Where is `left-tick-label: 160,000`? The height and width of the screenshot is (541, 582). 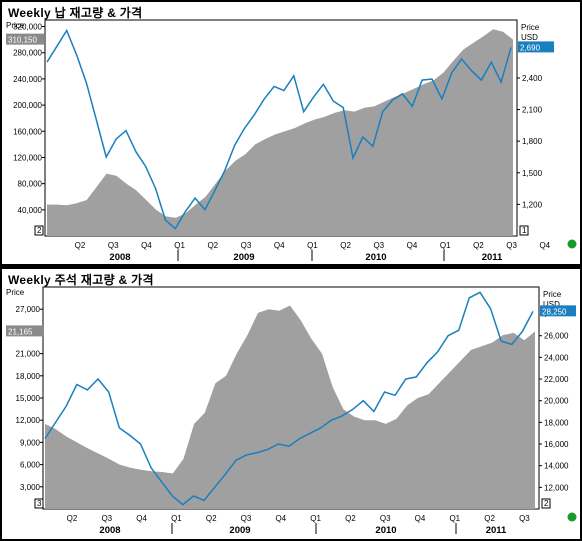
left-tick-label: 160,000 is located at coordinates (27, 131).